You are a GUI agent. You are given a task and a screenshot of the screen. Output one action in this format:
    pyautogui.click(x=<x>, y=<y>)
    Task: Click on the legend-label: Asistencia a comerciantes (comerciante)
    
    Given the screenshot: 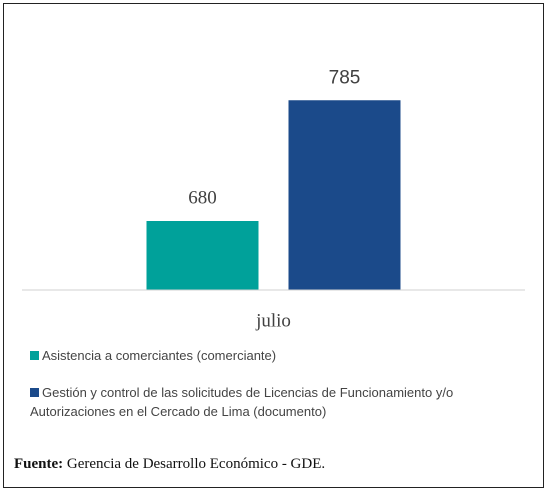 What is the action you would take?
    pyautogui.click(x=159, y=355)
    